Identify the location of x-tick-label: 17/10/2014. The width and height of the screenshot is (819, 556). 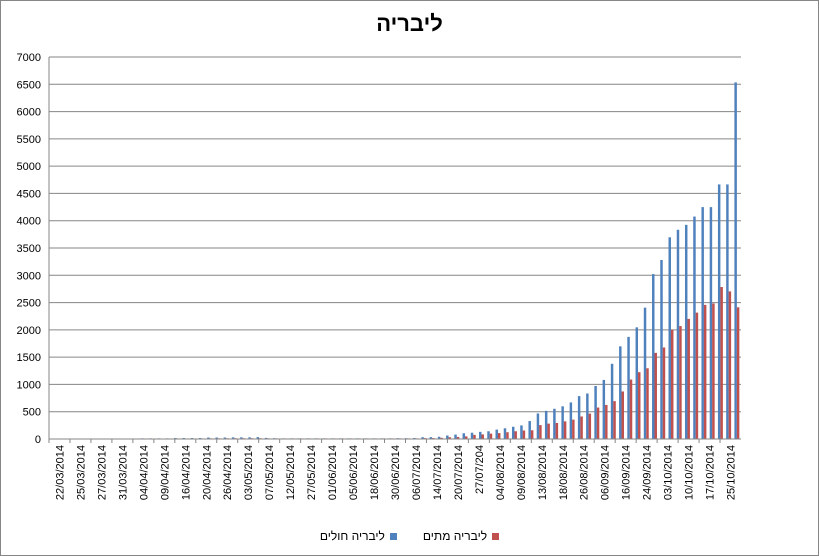
(711, 472).